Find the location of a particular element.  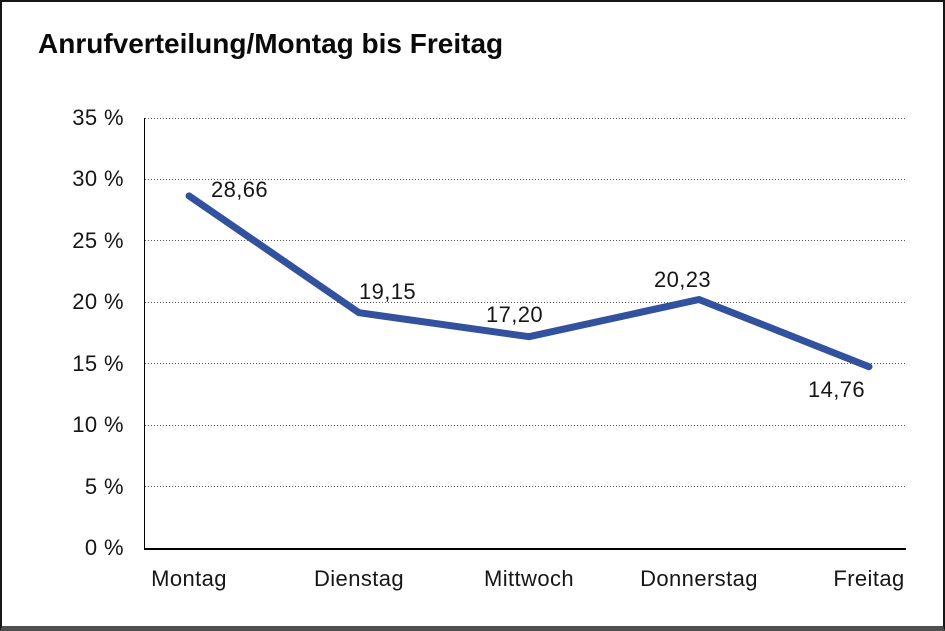

data-point-label-dienstag: 19,15 is located at coordinates (388, 291).